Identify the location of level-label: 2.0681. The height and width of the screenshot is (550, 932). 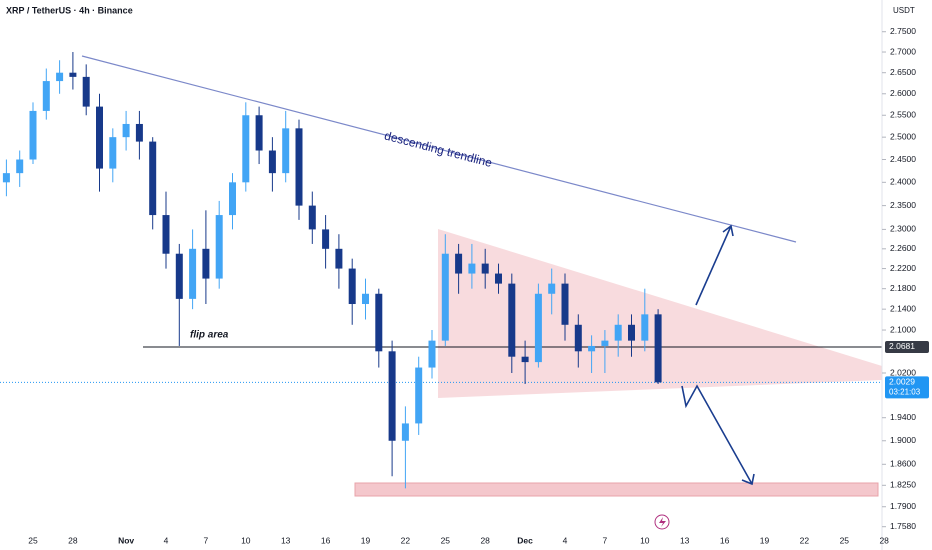
(902, 346).